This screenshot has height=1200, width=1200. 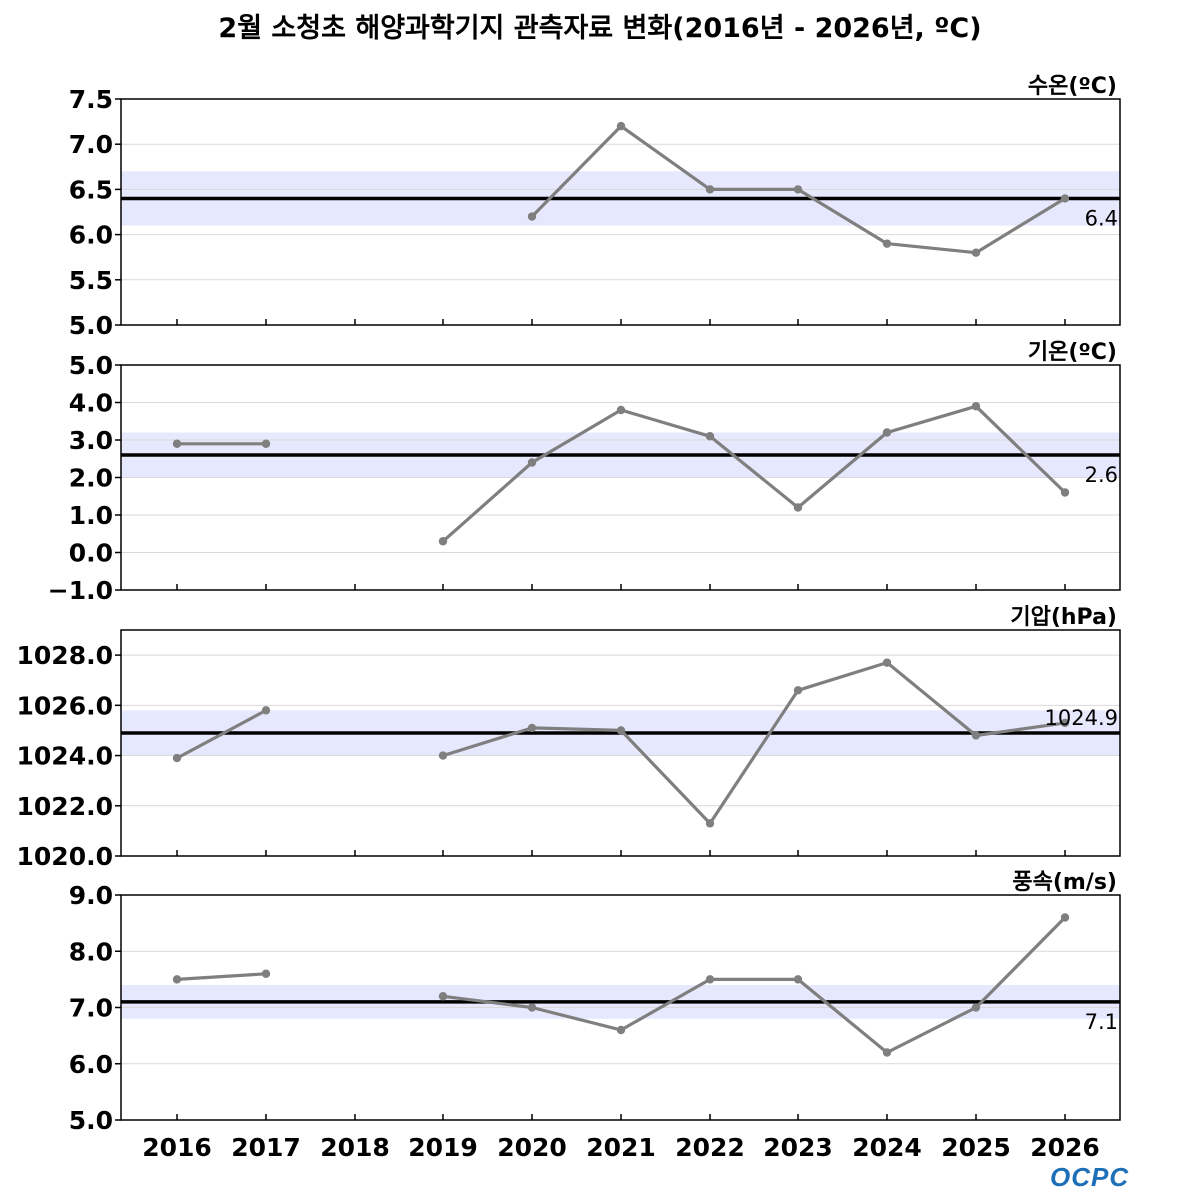 What do you see at coordinates (1072, 86) in the screenshot?
I see `panel-label: 수온(ºC)` at bounding box center [1072, 86].